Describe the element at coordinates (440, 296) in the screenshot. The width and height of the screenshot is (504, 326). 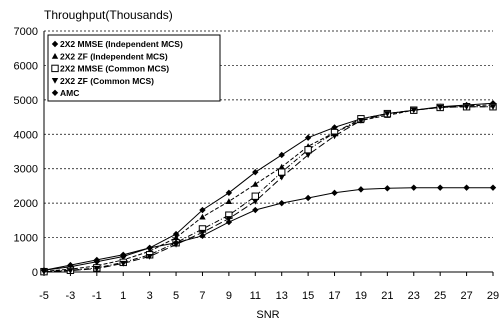
I see `x-tick-label: 25` at that location.